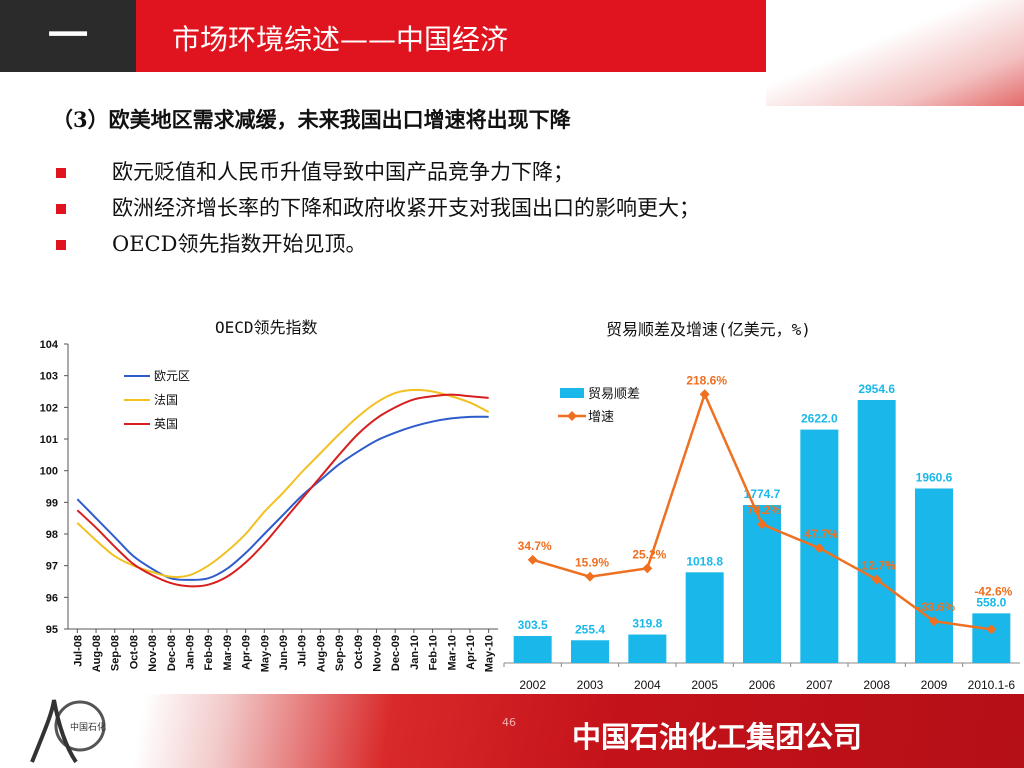 The image size is (1024, 768). What do you see at coordinates (876, 531) in the screenshot?
I see `bar-2008` at bounding box center [876, 531].